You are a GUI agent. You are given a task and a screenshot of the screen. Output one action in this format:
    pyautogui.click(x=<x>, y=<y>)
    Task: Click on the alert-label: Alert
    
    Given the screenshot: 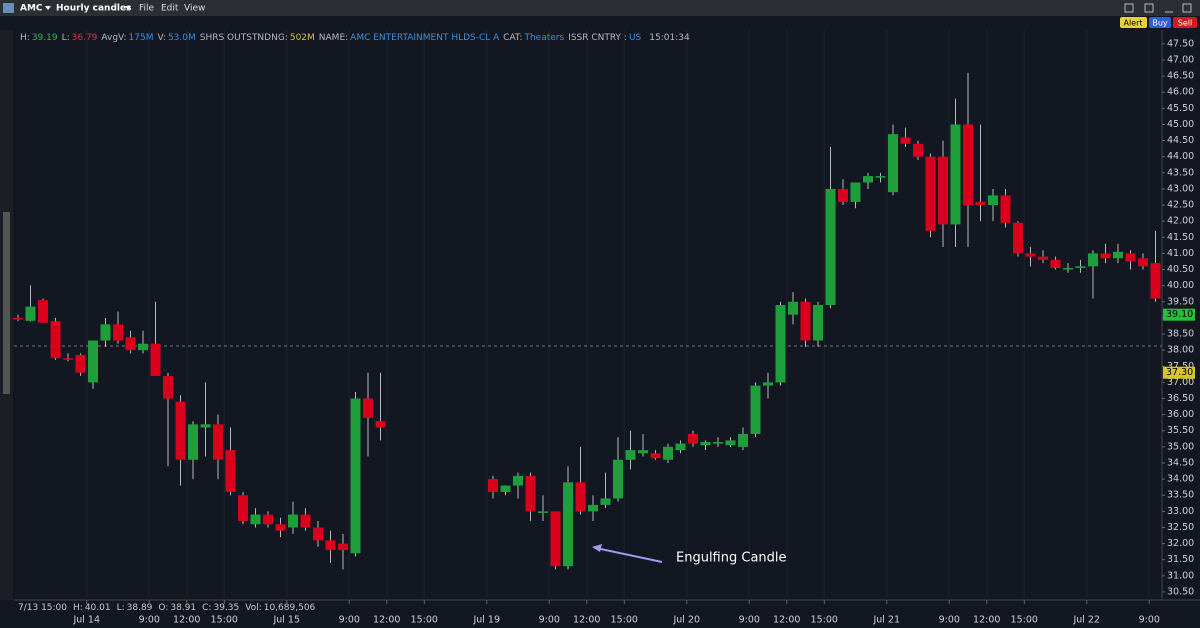 What is the action you would take?
    pyautogui.click(x=1132, y=23)
    